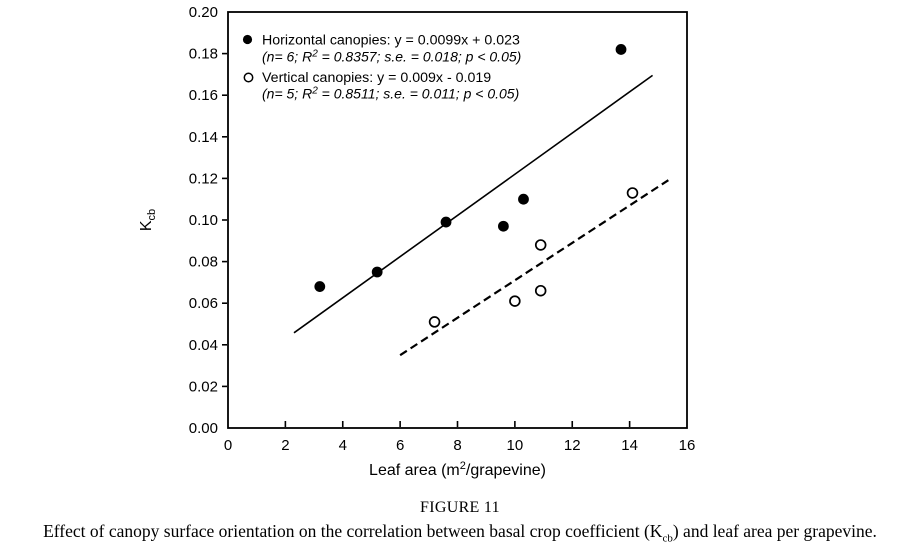  What do you see at coordinates (203, 220) in the screenshot?
I see `y-tick-label: 0.10` at bounding box center [203, 220].